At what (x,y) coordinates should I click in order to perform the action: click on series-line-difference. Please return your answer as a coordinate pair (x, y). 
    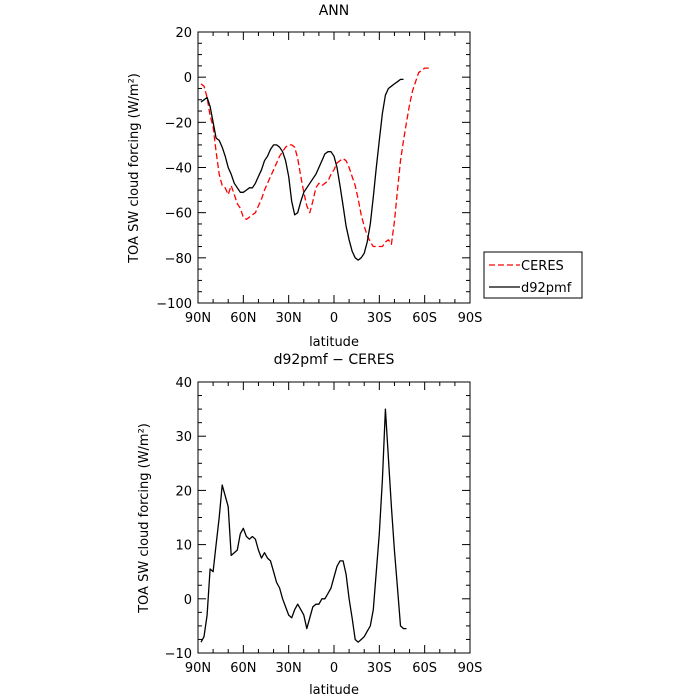
    Looking at the image, I should click on (303, 525).